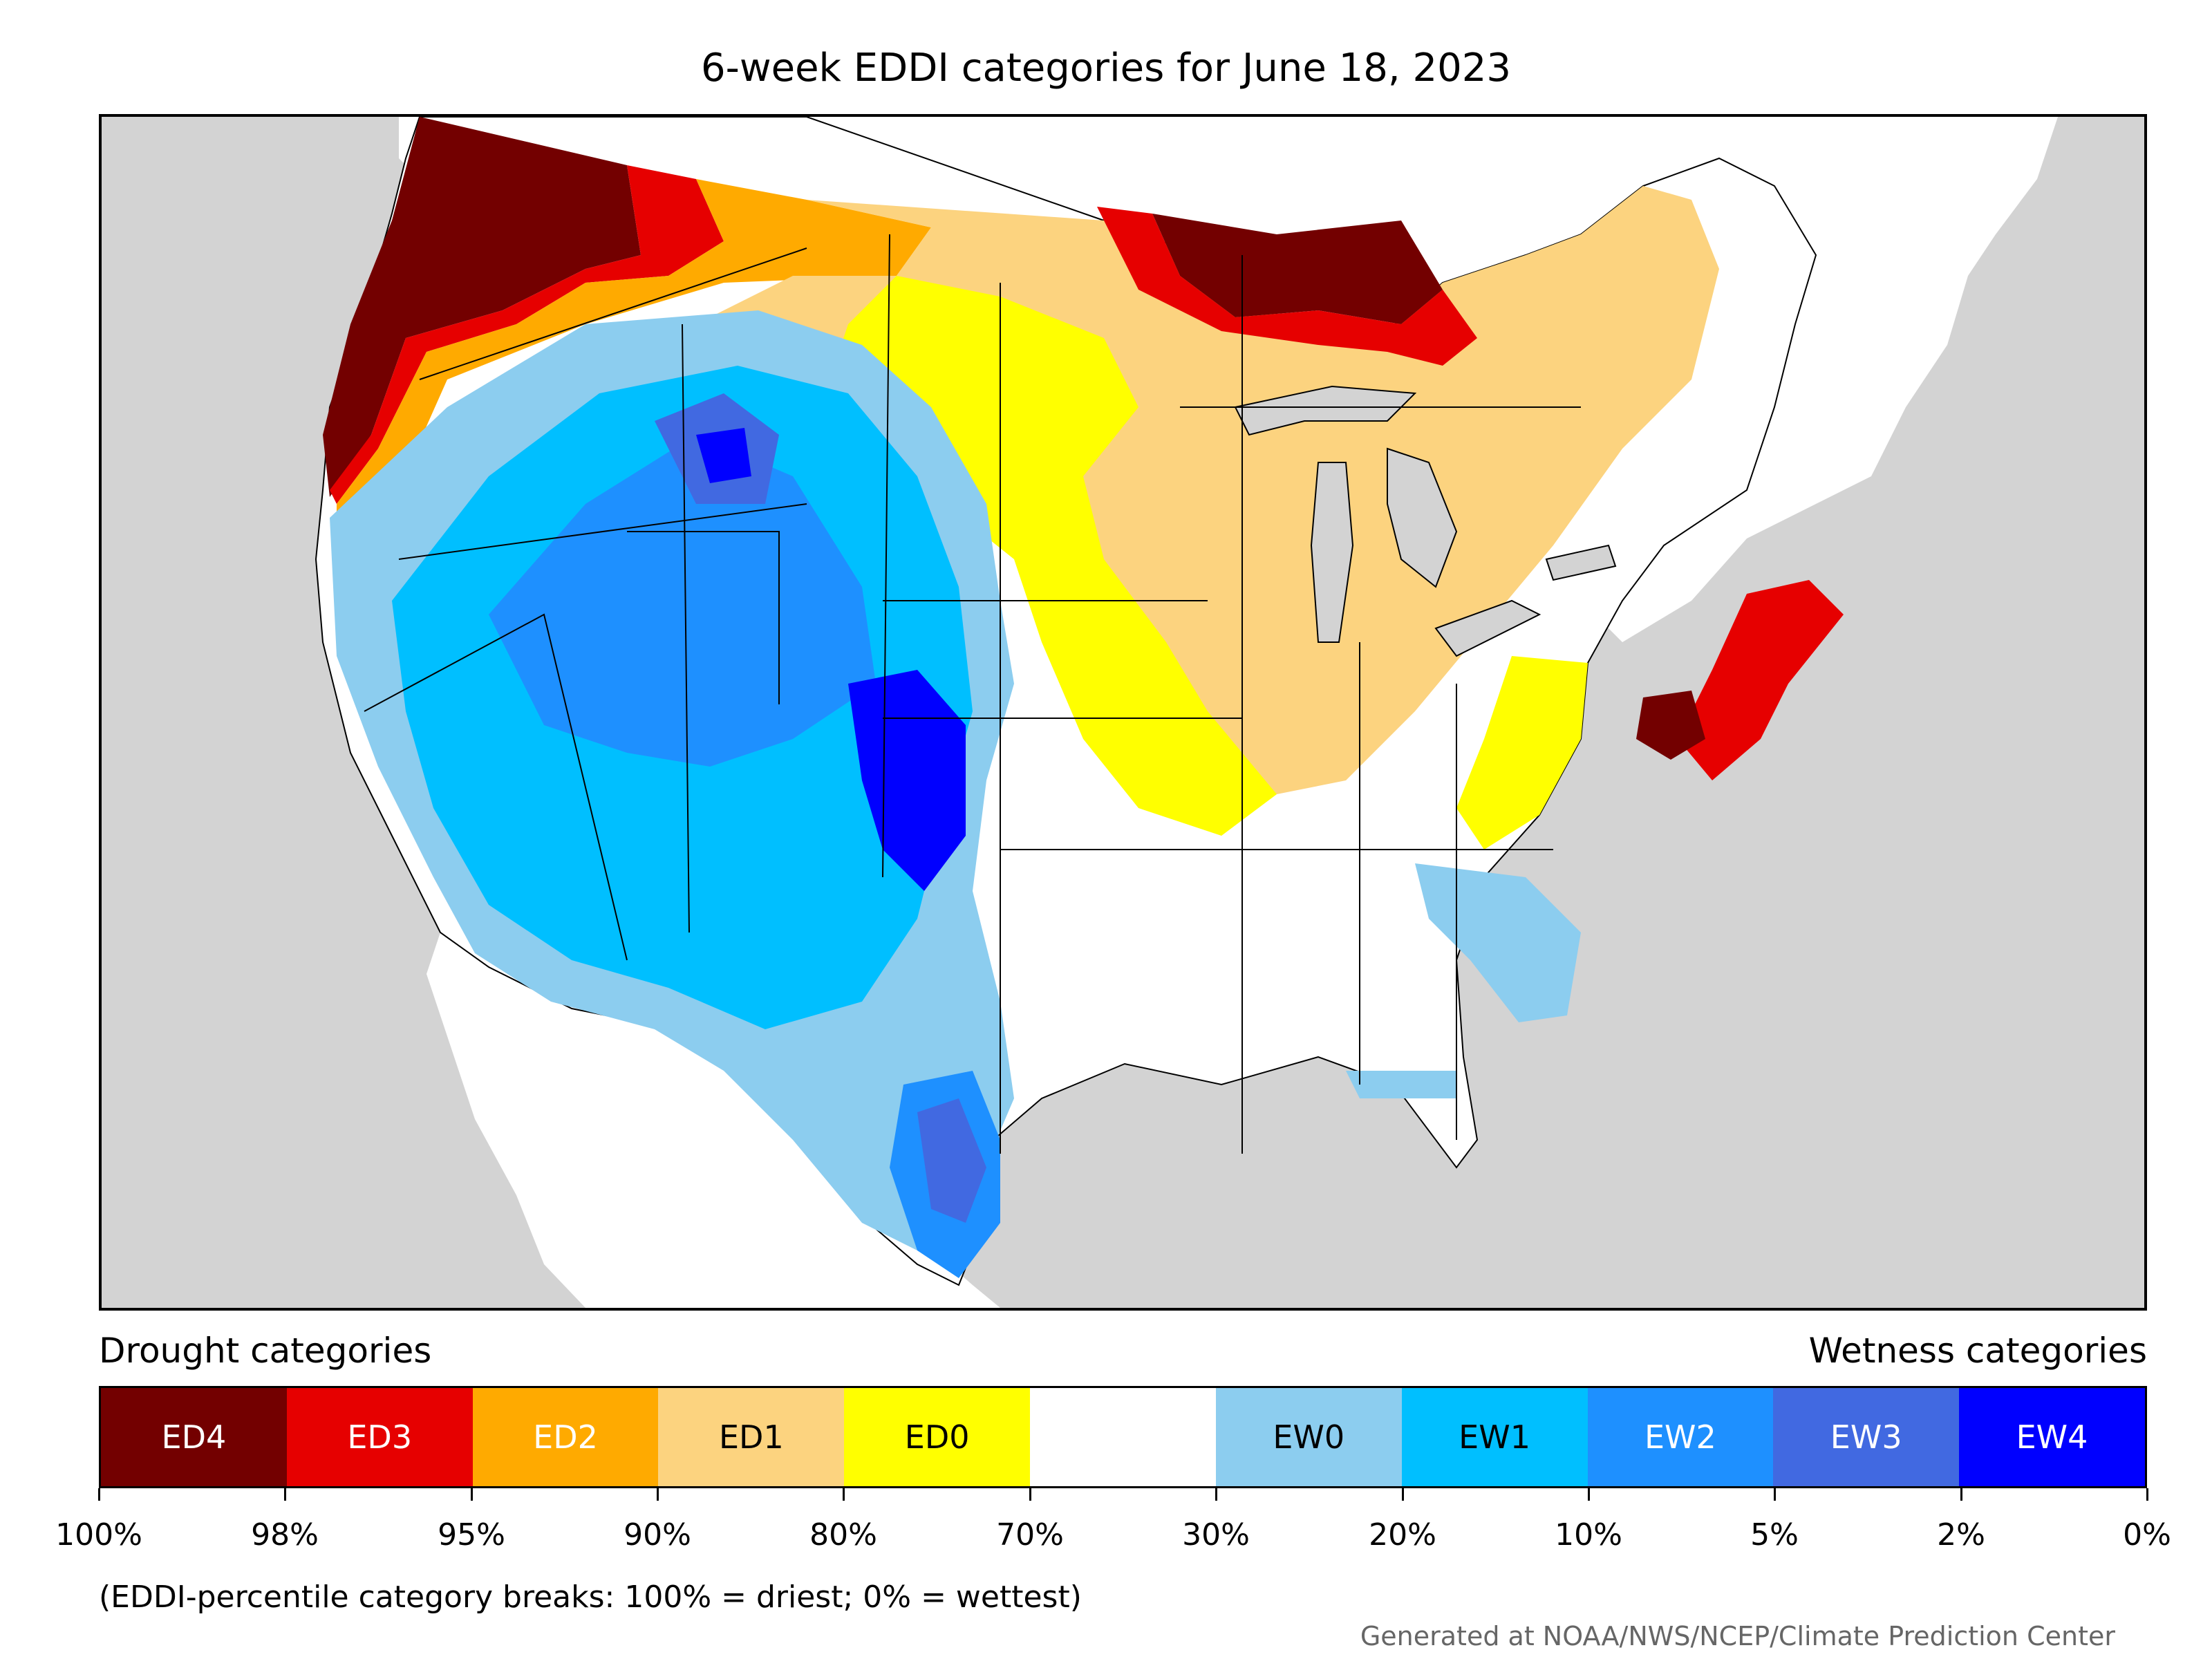 This screenshot has height=1659, width=2212. Describe the element at coordinates (265, 1351) in the screenshot. I see `drought-categories-label: Drought categories` at that location.